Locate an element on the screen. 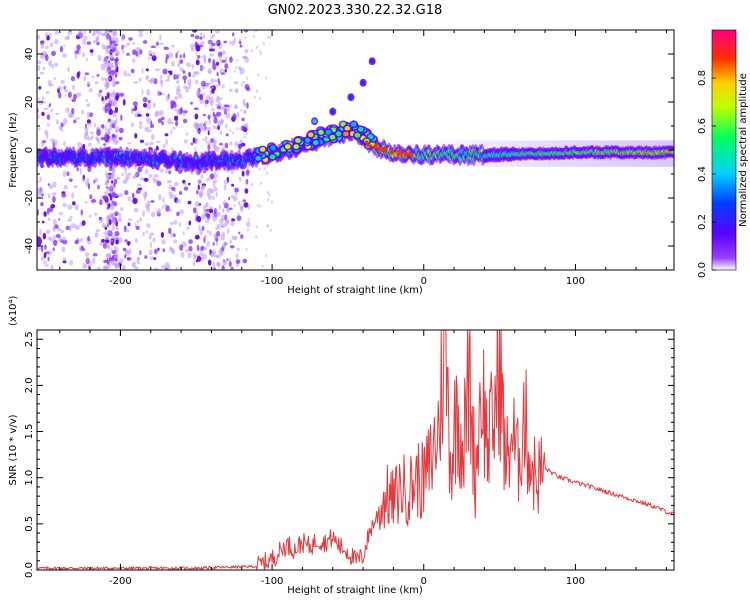 The image size is (750, 600). spectrogram-ridge-core is located at coordinates (384, 148).